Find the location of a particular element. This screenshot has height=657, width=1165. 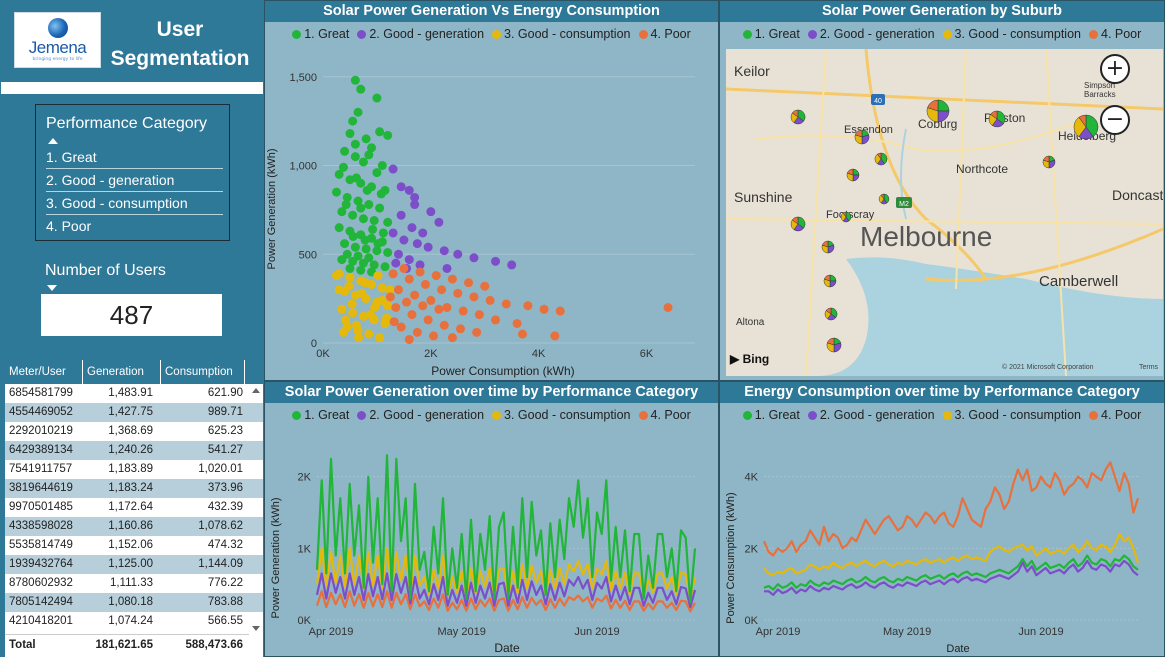

table-row: 7541911757 1,183.89 1,020.01 is located at coordinates (134, 469).